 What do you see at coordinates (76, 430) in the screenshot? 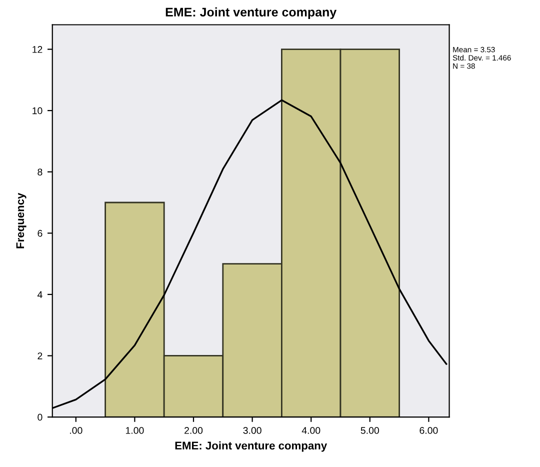
I see `x-tick-label: .00` at bounding box center [76, 430].